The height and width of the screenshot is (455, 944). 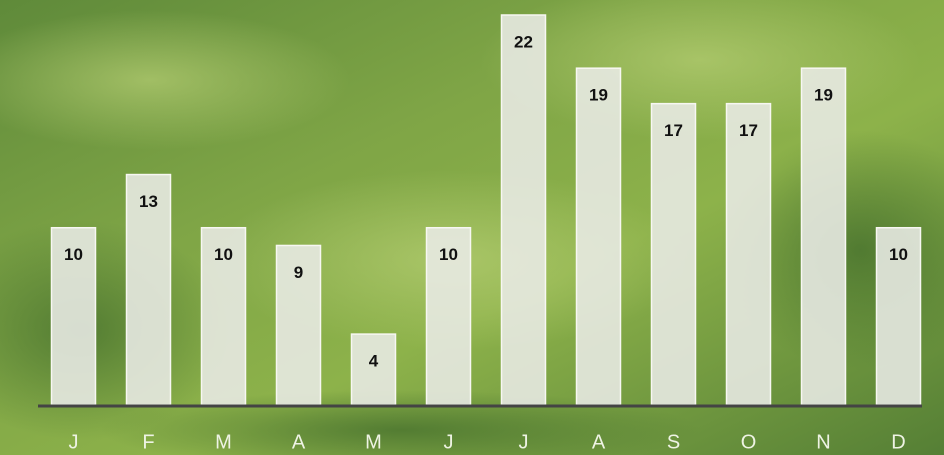 What do you see at coordinates (523, 41) in the screenshot?
I see `data-label: 22` at bounding box center [523, 41].